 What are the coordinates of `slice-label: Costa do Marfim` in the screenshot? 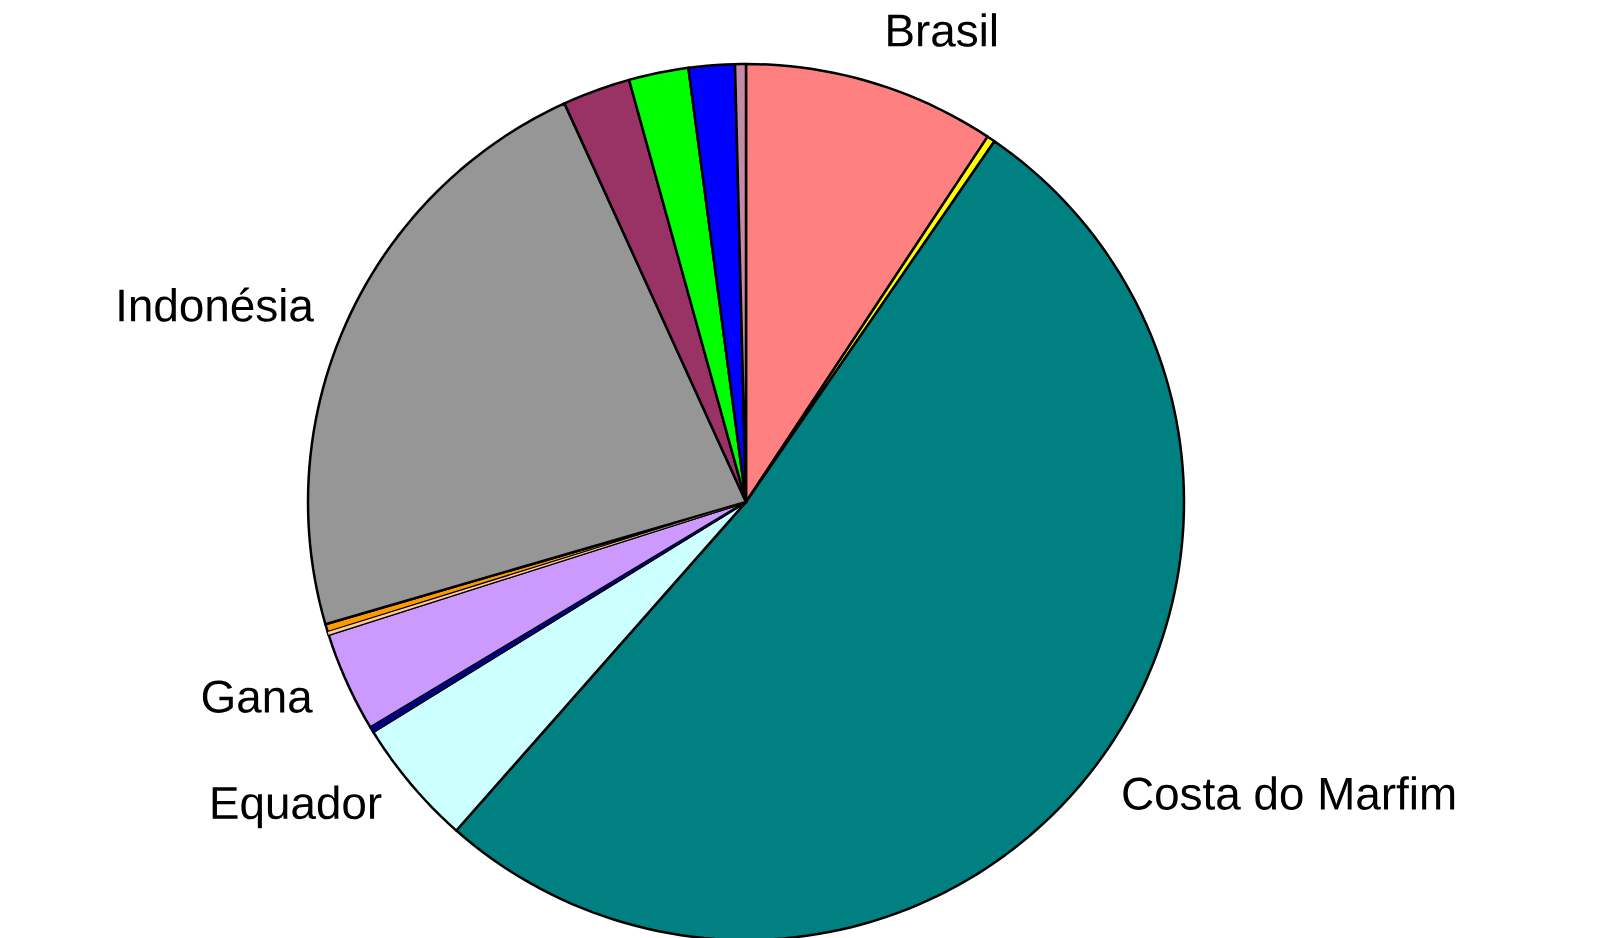 It's located at (1289, 793).